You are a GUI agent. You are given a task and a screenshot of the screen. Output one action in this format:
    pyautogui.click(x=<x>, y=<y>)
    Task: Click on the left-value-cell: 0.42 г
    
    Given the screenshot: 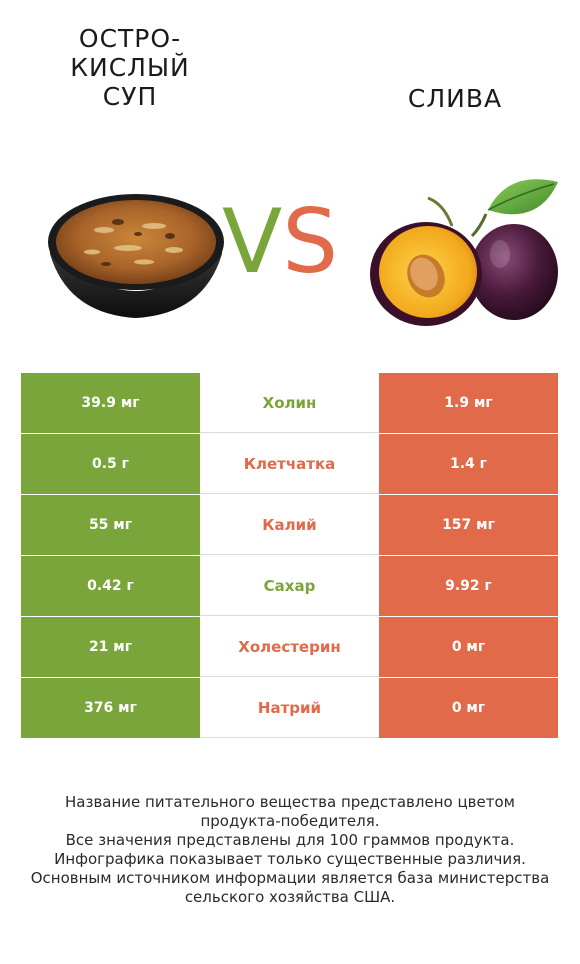 What is the action you would take?
    pyautogui.click(x=110, y=586)
    